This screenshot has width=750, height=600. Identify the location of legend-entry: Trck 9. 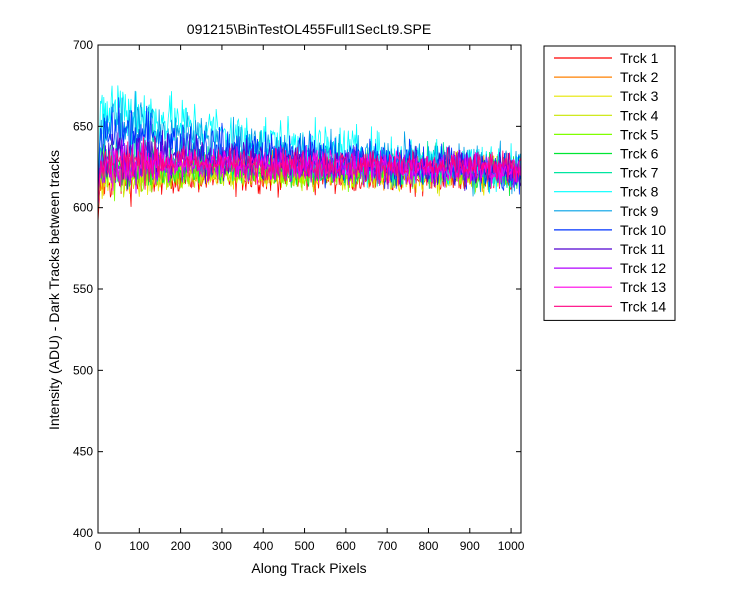
(606, 211).